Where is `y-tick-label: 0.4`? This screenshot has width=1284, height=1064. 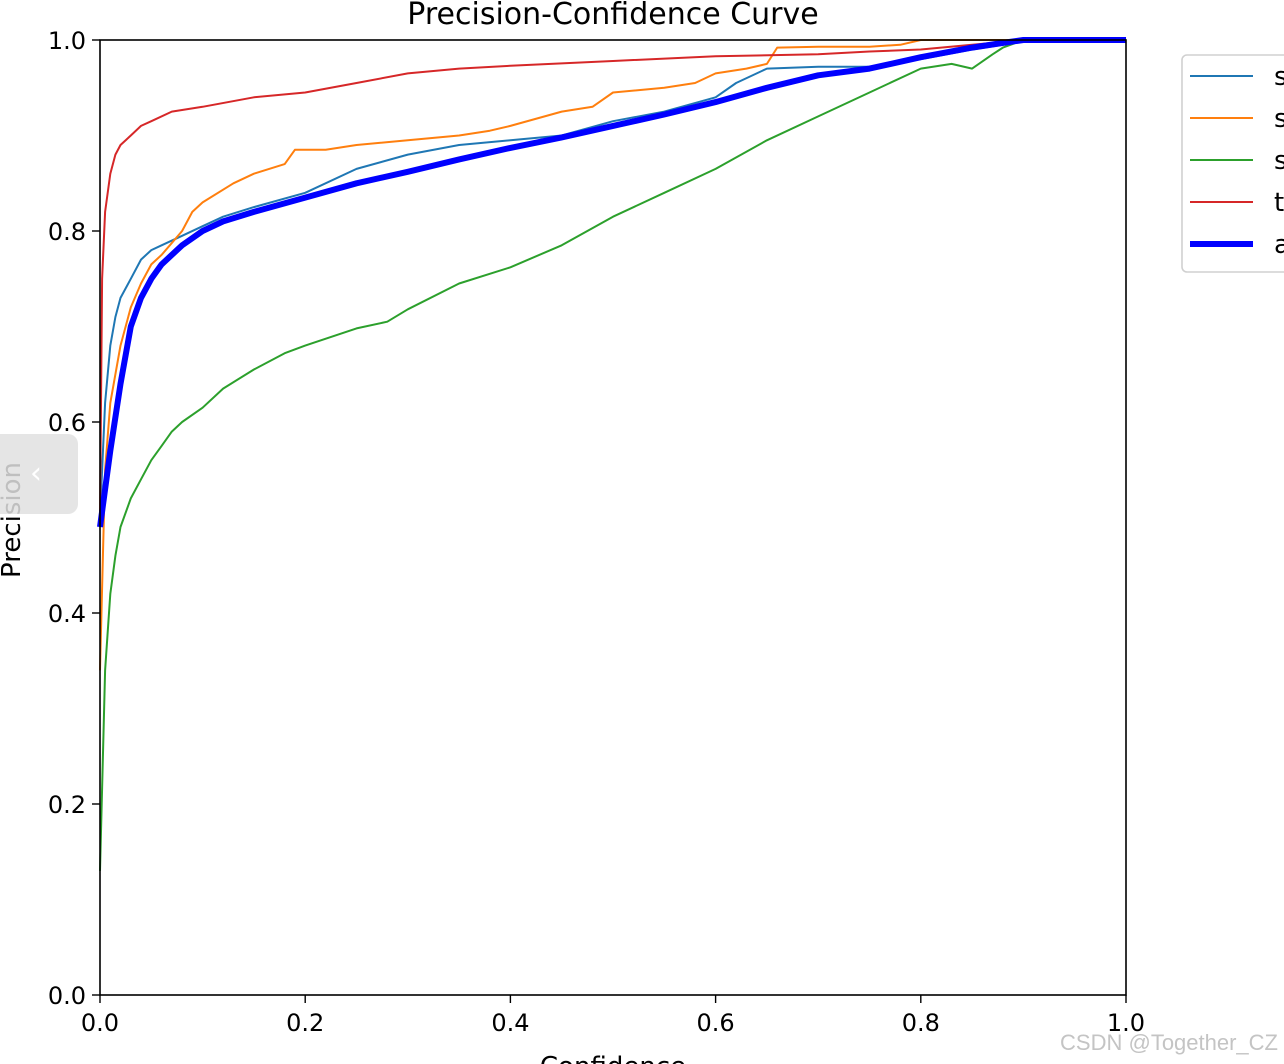 y-tick-label: 0.4 is located at coordinates (67, 614).